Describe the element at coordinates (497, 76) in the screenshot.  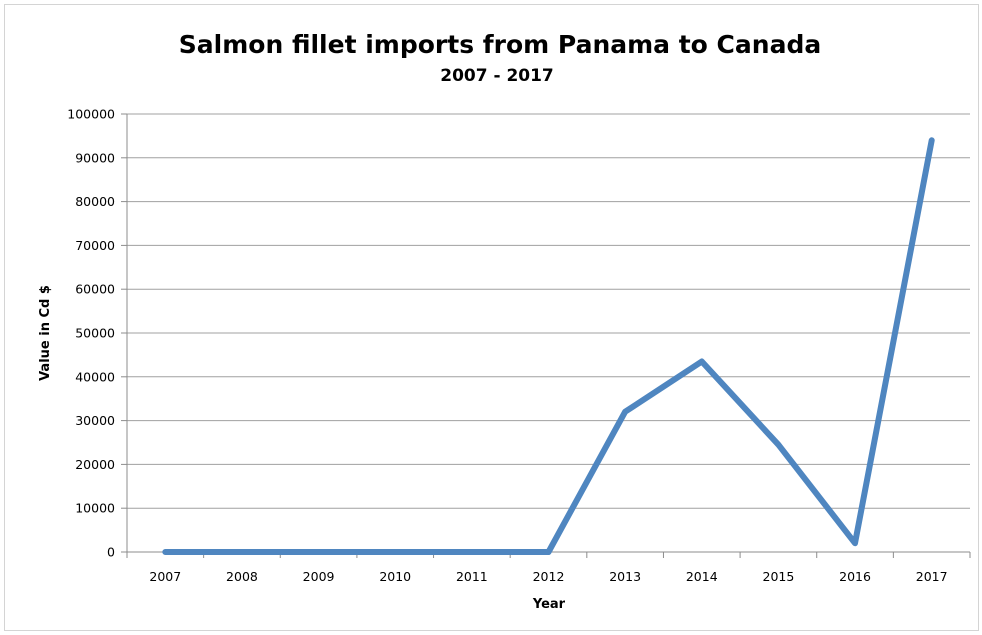
I see `chart-subtitle: 2007 - 2017` at that location.